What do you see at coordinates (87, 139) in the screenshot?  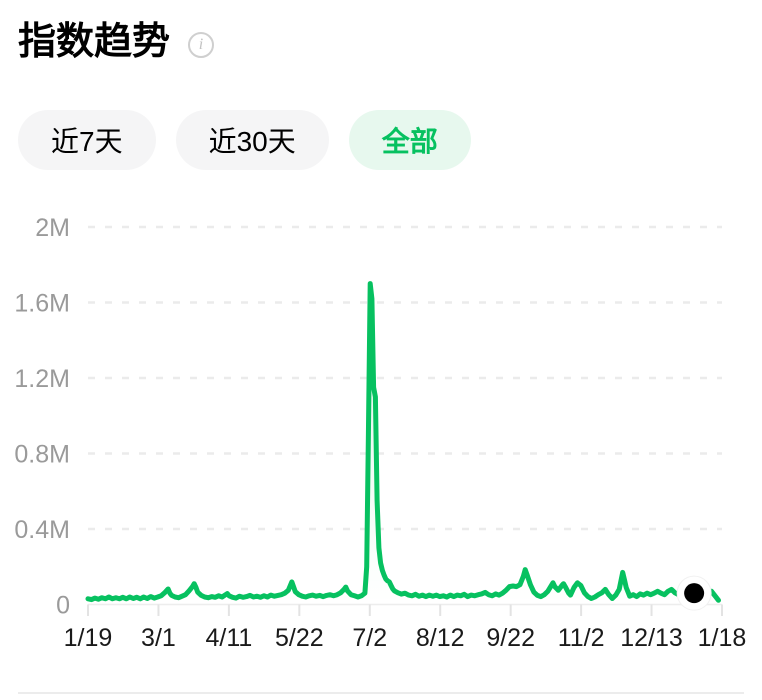 I see `filter-last-7-days: 近7天` at bounding box center [87, 139].